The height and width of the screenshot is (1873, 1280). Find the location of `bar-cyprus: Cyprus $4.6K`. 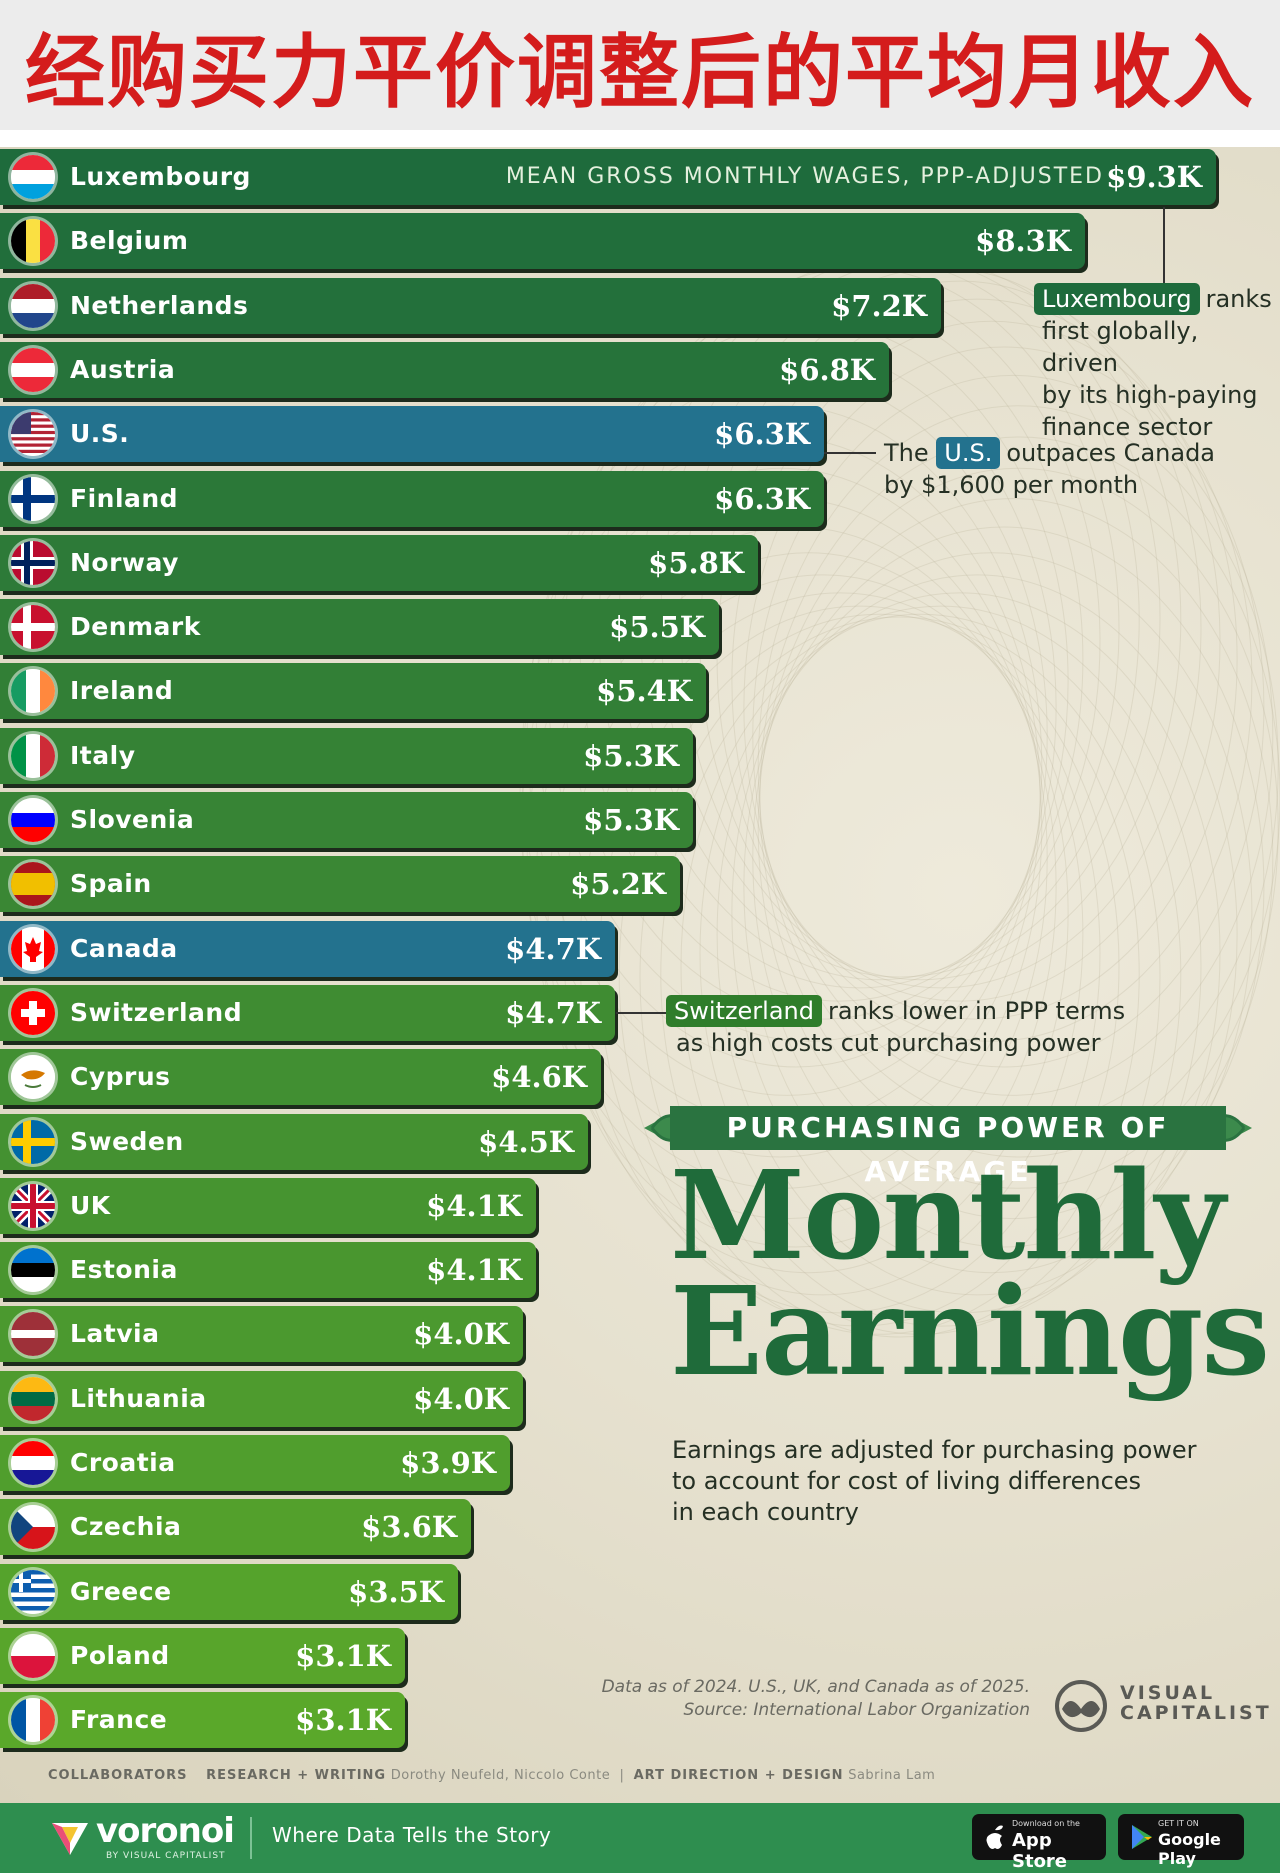

bar-cyprus: Cyprus $4.6K is located at coordinates (300, 1077).